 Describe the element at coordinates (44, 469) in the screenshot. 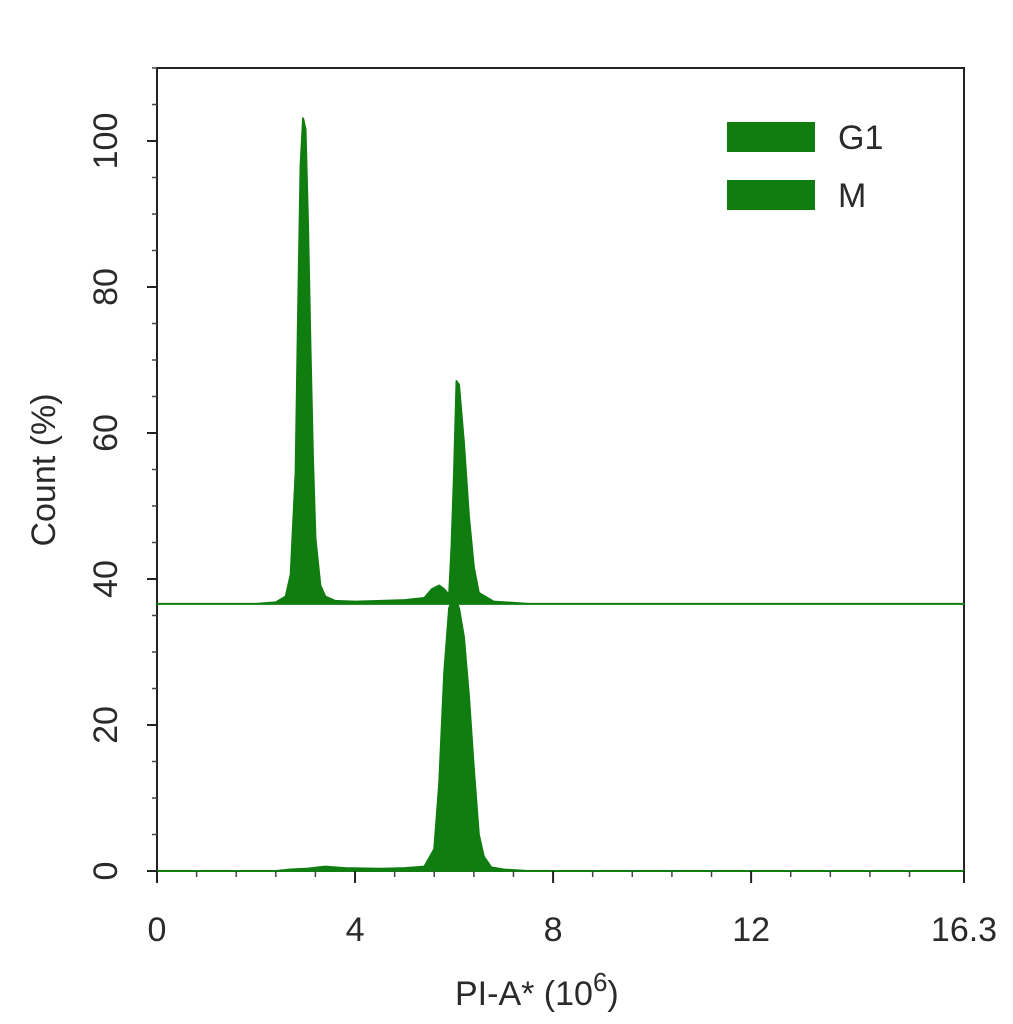

I see `y-axis-title: Count (%)` at that location.